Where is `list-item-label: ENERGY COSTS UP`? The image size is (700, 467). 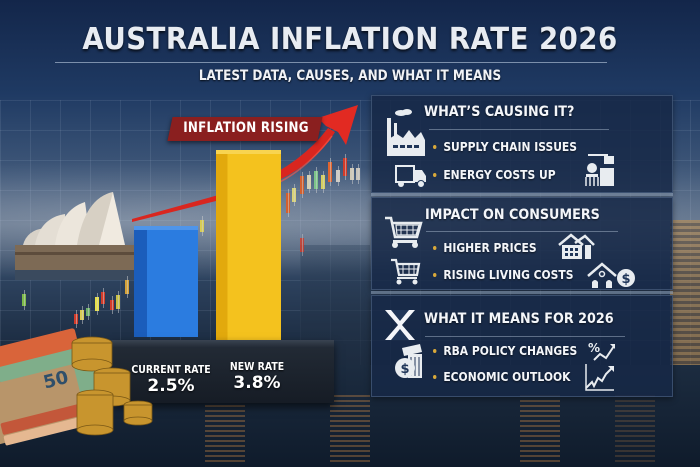
list-item-label: ENERGY COSTS UP is located at coordinates (499, 174).